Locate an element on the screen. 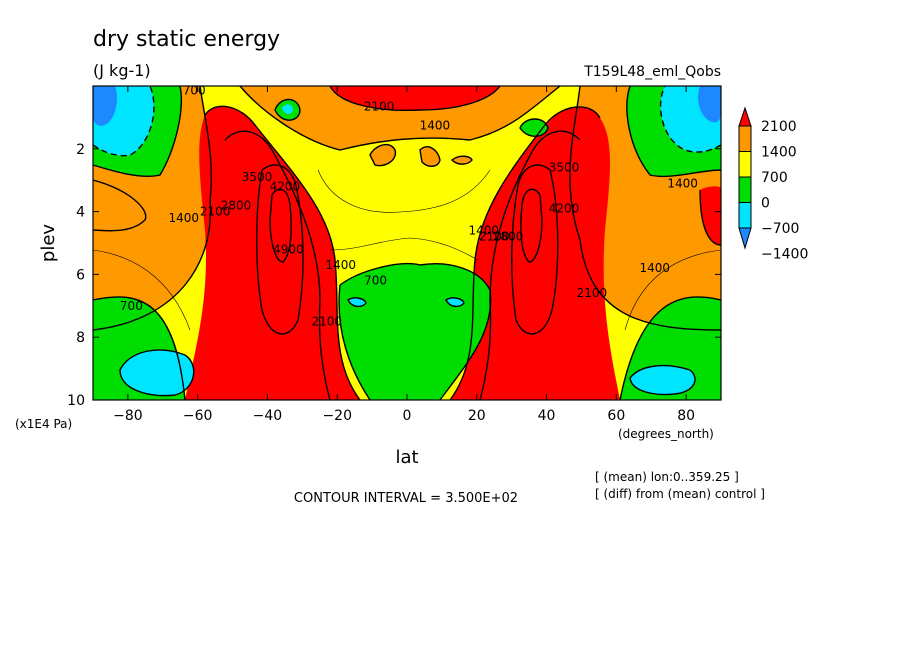  run-label: T159L48_eml_Qobs is located at coordinates (652, 72).